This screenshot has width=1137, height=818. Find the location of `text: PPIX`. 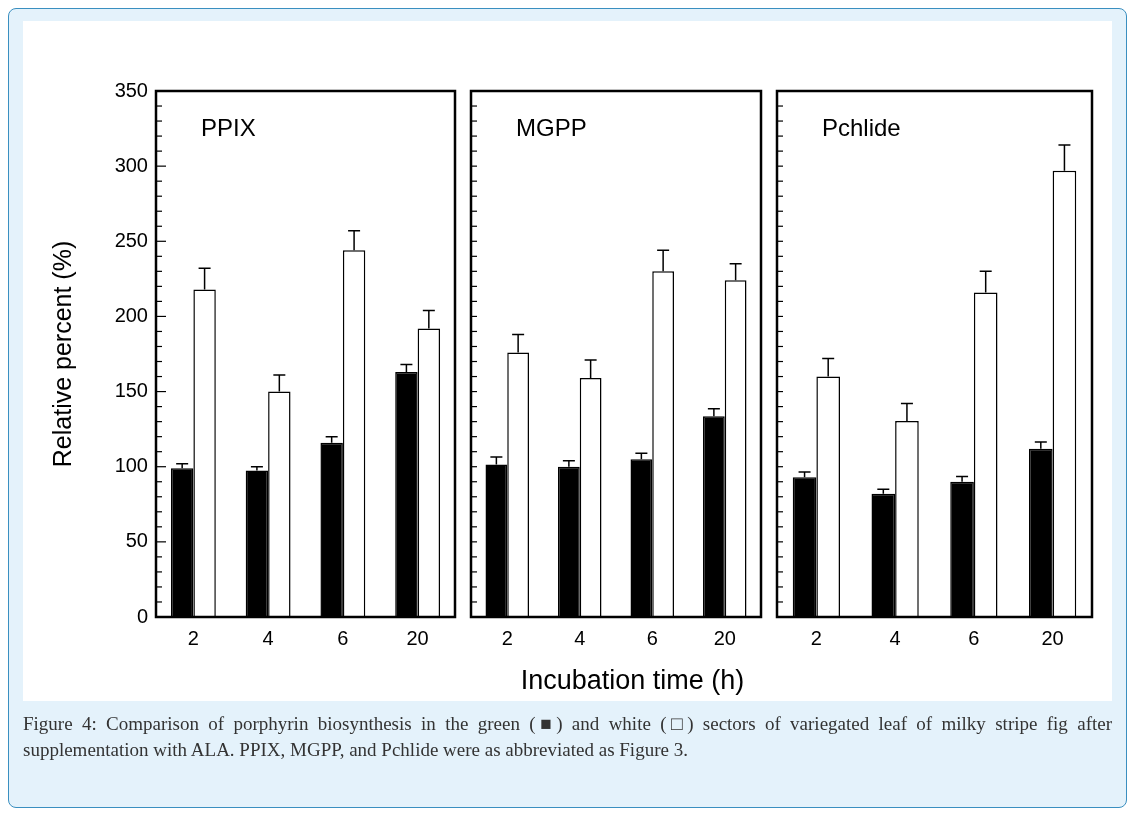

text: PPIX is located at coordinates (228, 127).